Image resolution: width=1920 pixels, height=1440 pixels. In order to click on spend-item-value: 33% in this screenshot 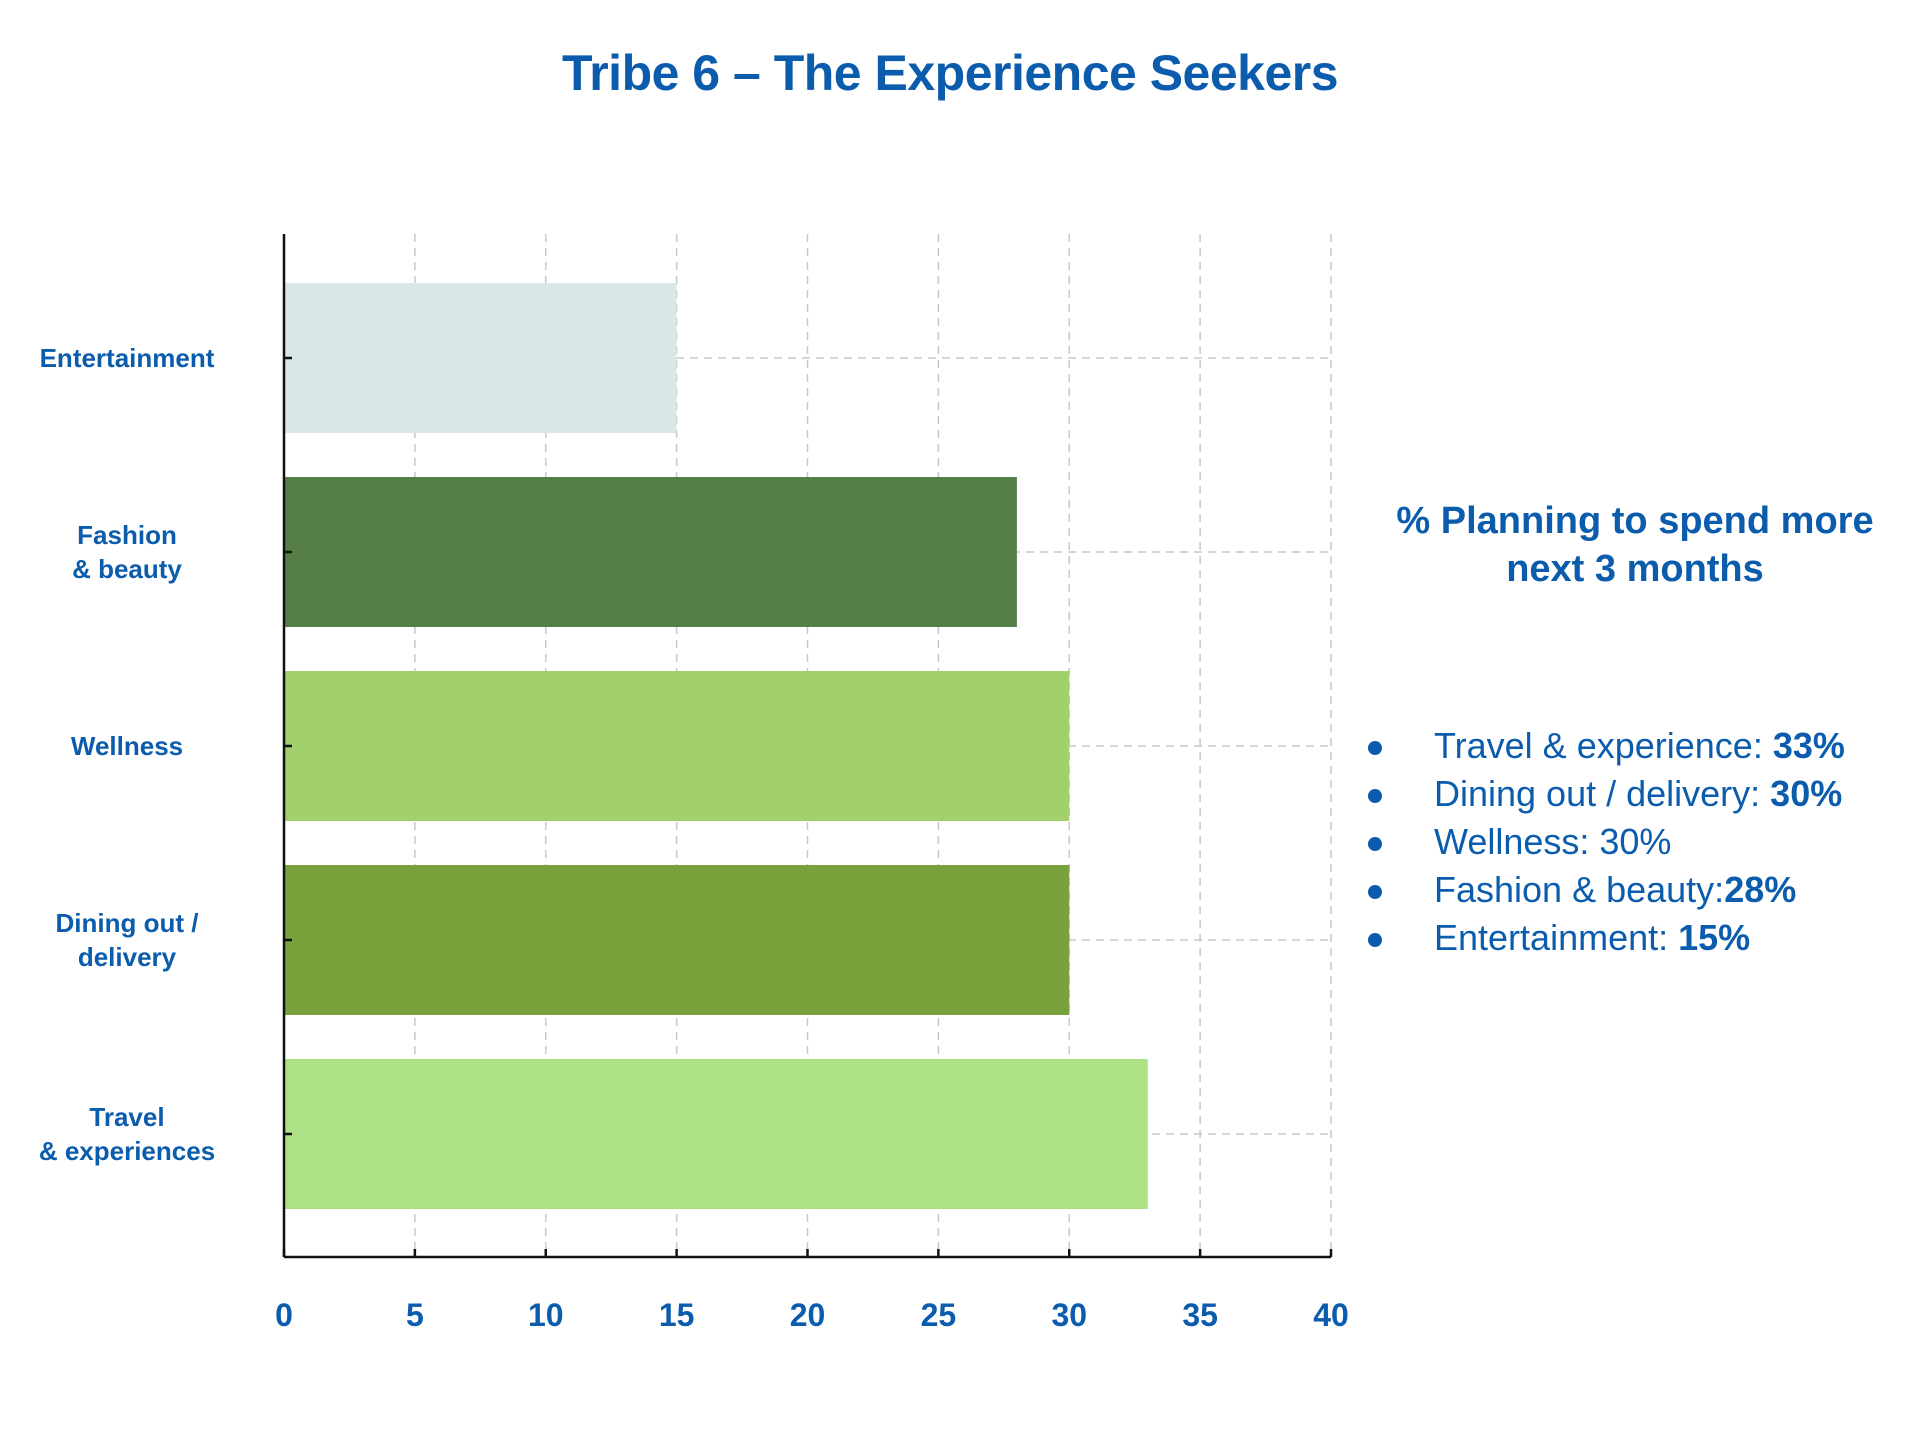, I will do `click(1808, 745)`.